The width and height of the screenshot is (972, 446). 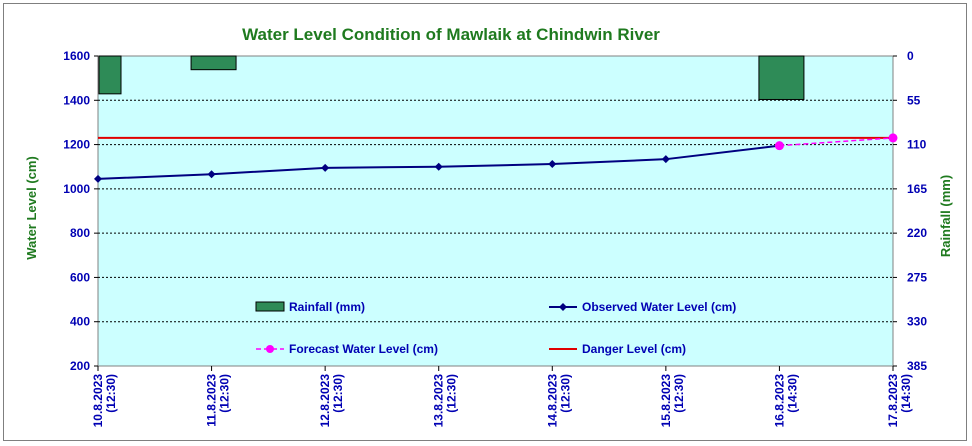 What do you see at coordinates (212, 400) in the screenshot?
I see `x-tick-date: 11.8.2023` at bounding box center [212, 400].